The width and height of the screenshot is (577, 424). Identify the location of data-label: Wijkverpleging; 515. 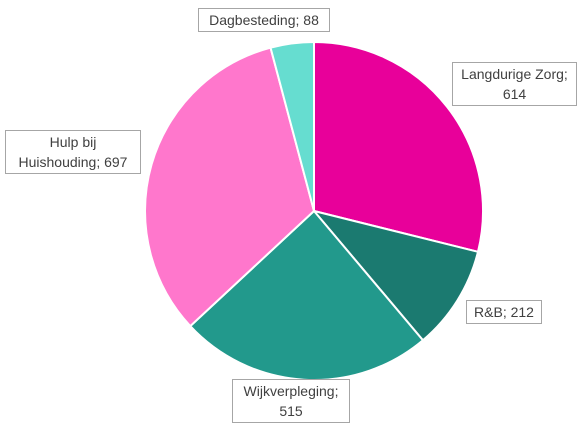
(291, 401).